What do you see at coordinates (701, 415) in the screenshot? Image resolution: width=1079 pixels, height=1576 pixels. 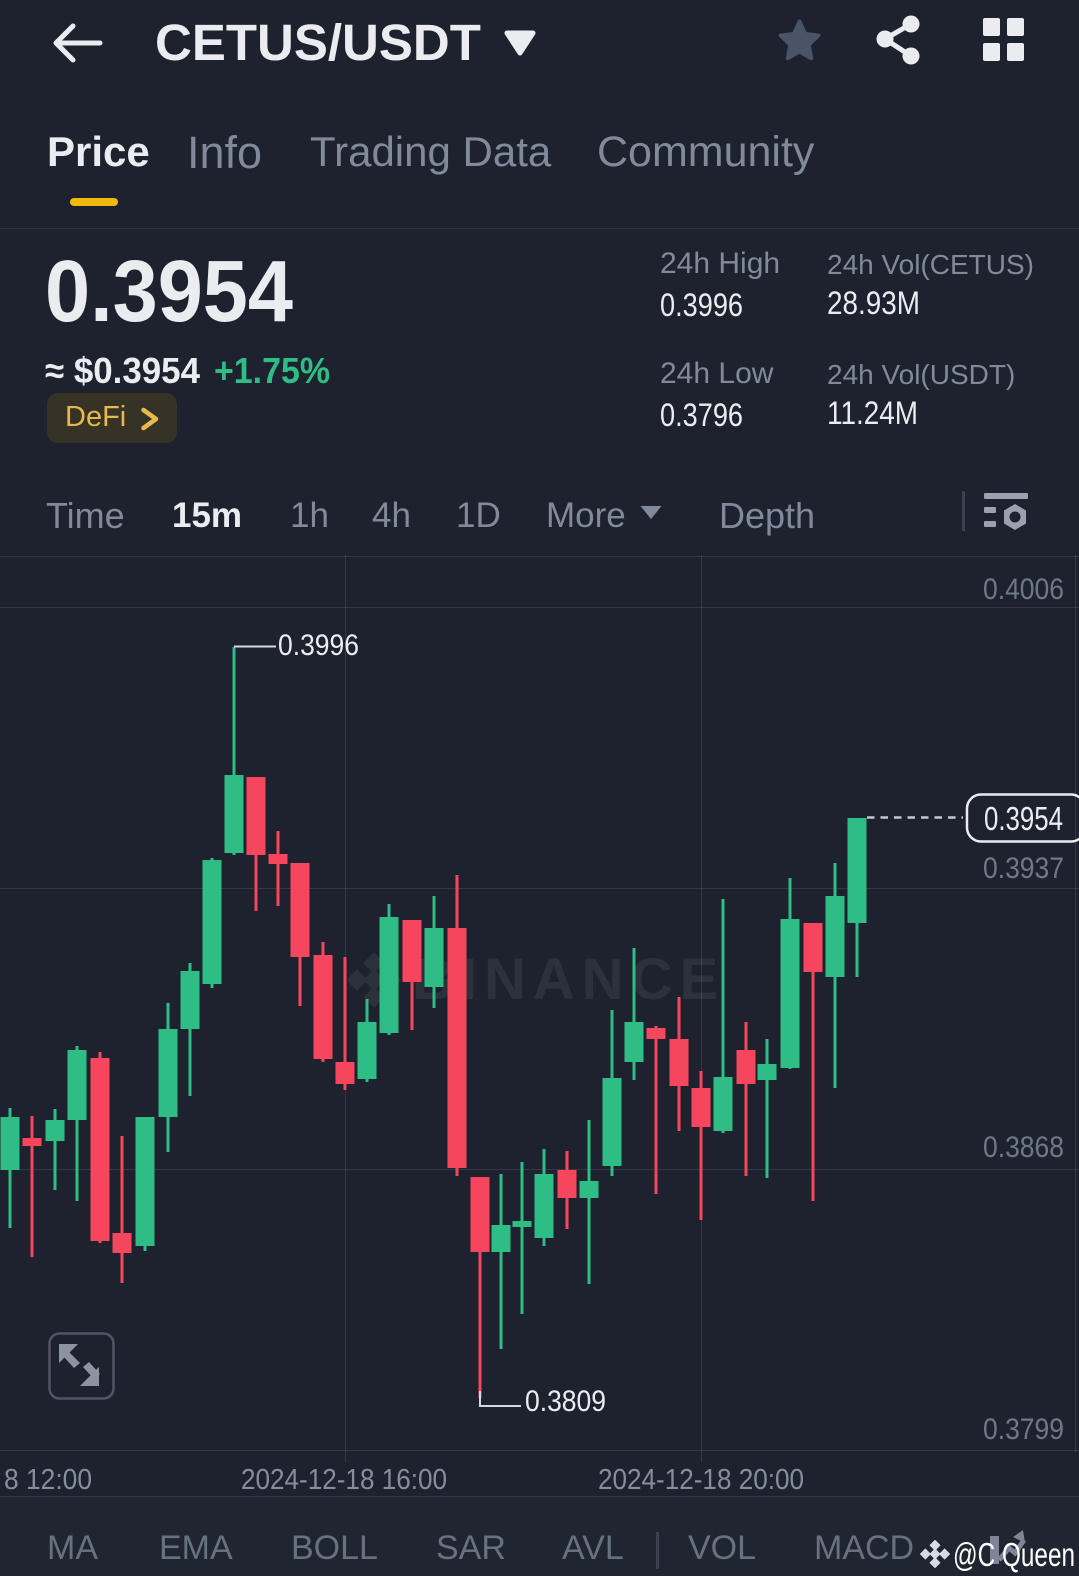 I see `svg-text: 0.3796` at bounding box center [701, 415].